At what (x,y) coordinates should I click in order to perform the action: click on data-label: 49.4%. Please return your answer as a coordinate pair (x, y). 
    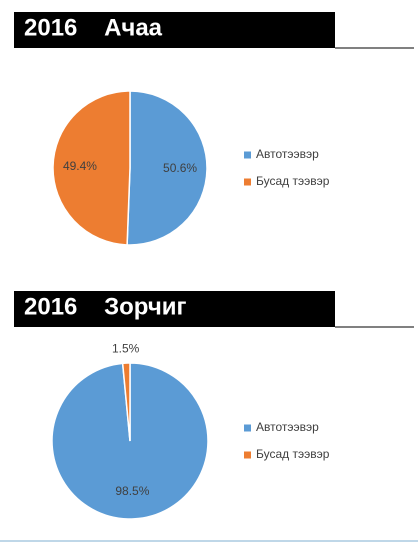
    Looking at the image, I should click on (80, 166).